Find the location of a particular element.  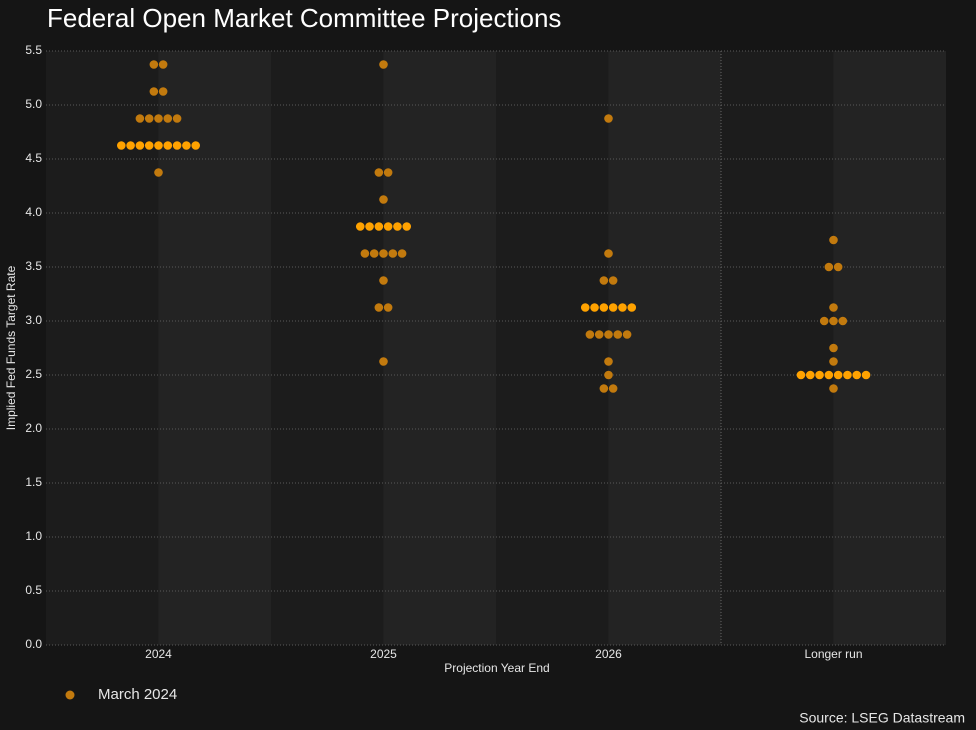

legend-marker is located at coordinates (70, 695).